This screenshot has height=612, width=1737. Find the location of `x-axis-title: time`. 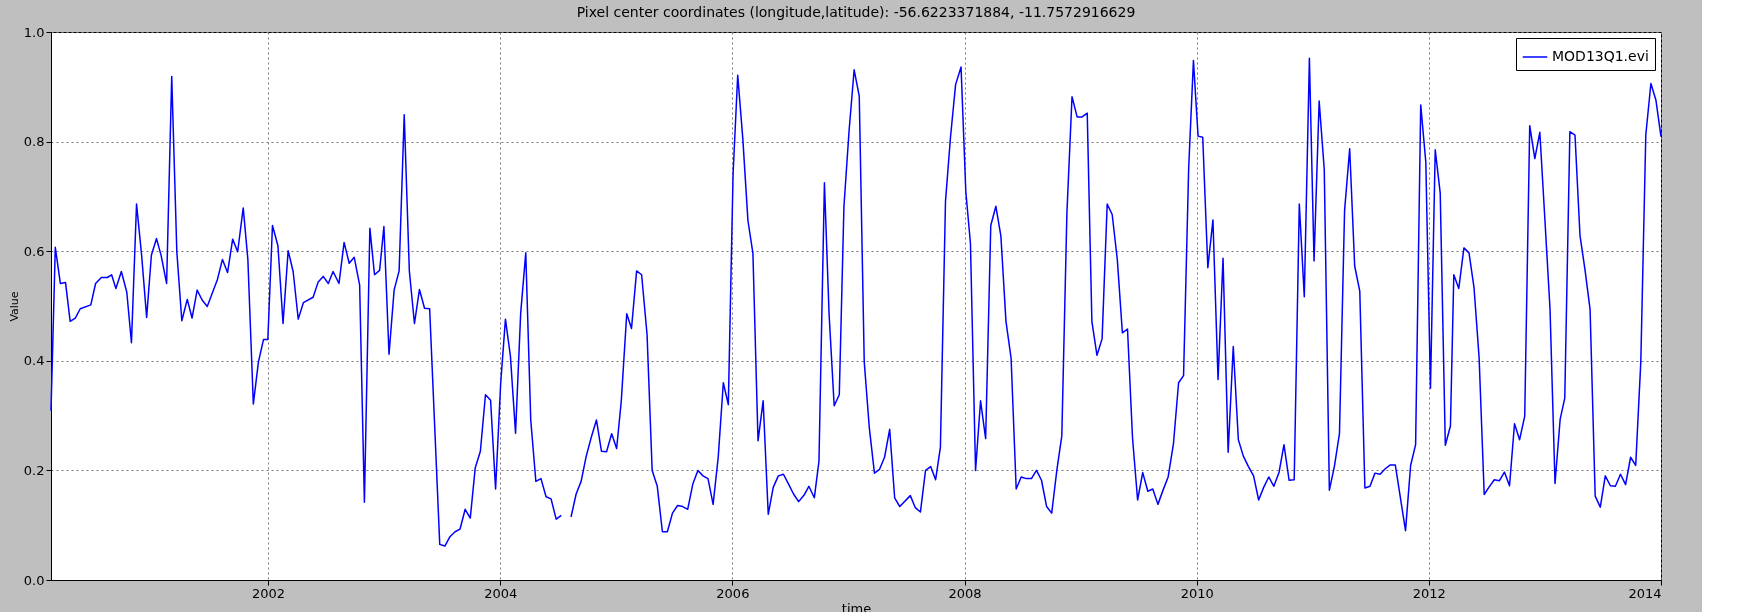

x-axis-title: time is located at coordinates (856, 606).